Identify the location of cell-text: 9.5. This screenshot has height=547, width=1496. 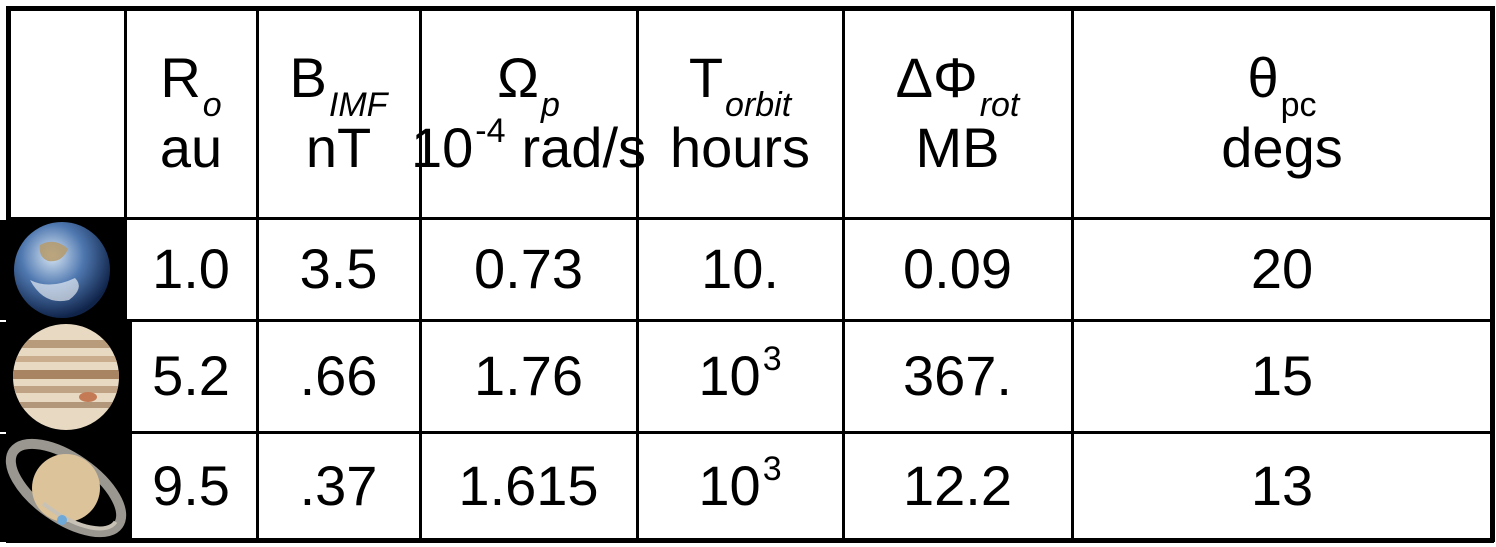
(191, 485).